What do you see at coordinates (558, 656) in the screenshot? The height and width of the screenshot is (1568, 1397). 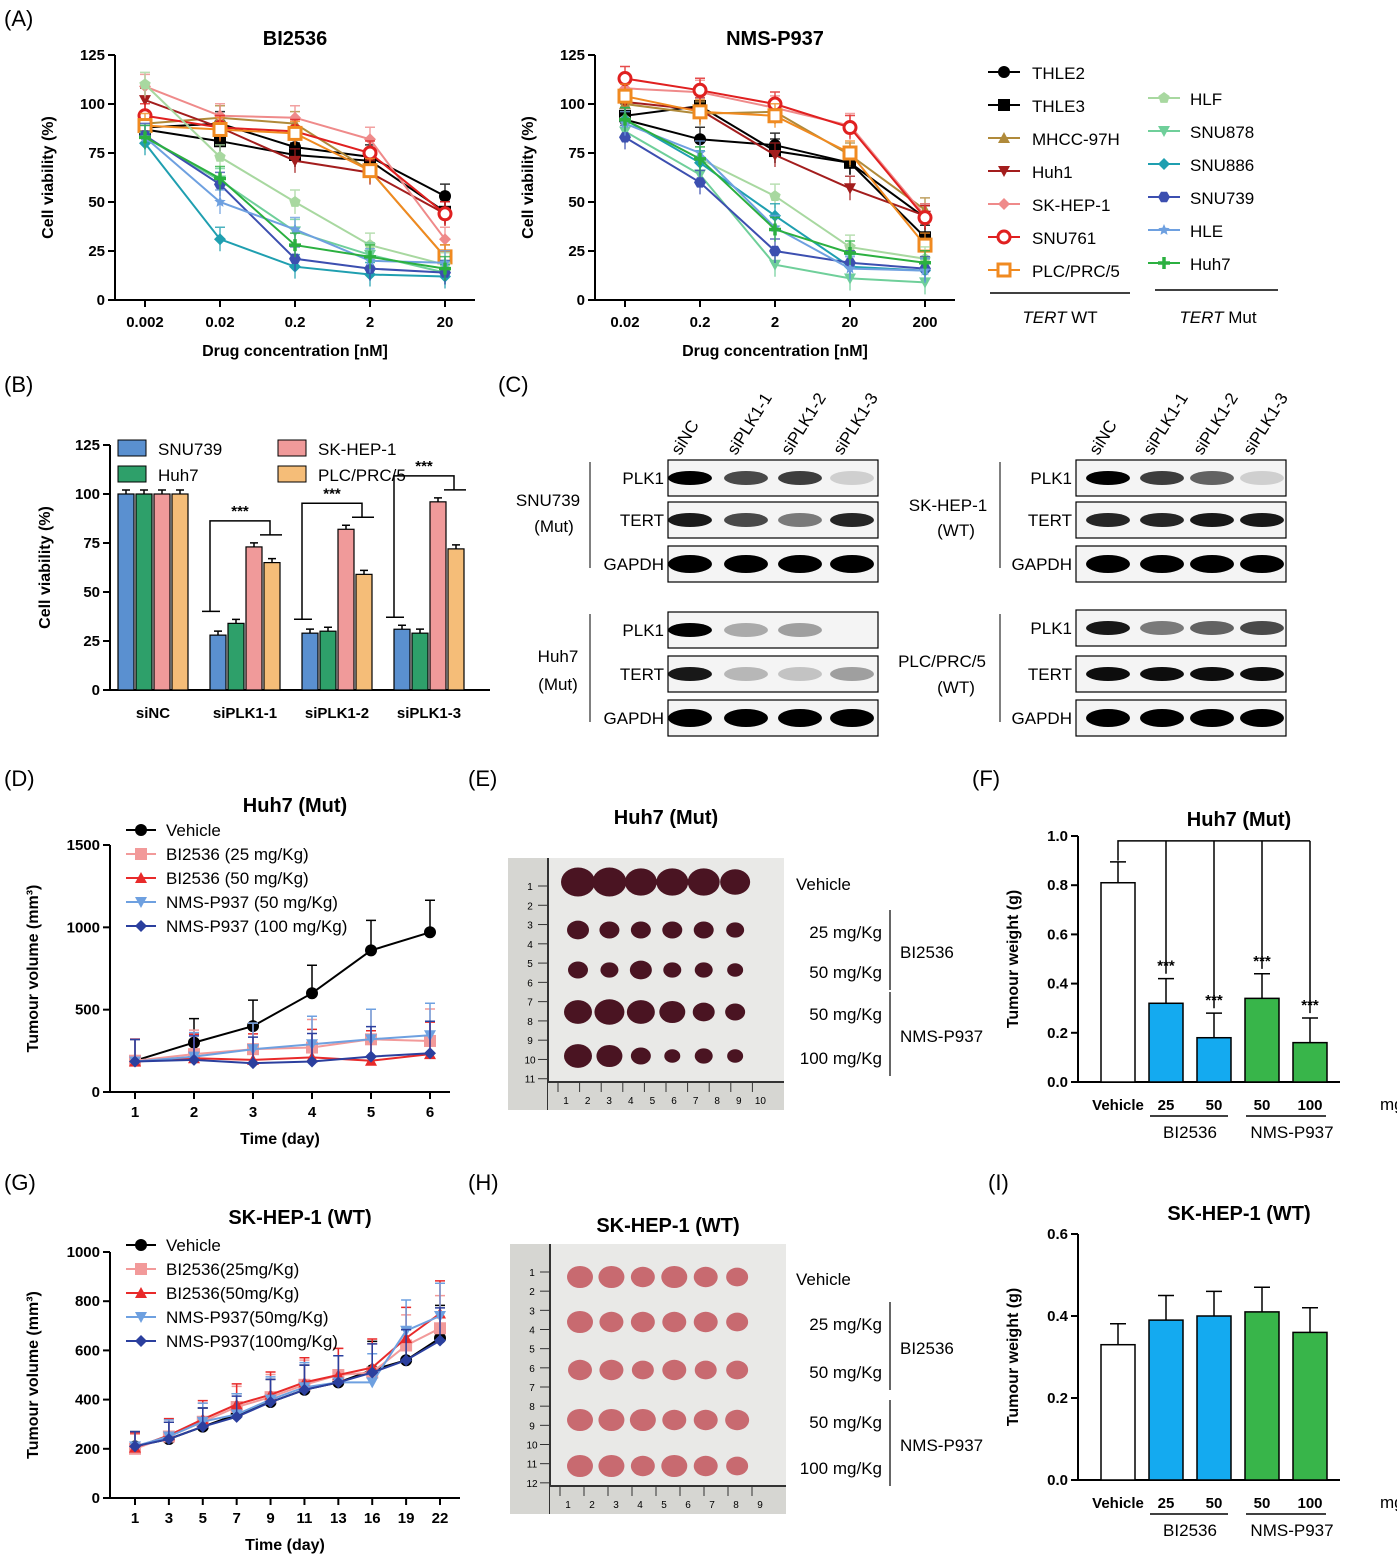 I see `cell-line-label: Huh7` at bounding box center [558, 656].